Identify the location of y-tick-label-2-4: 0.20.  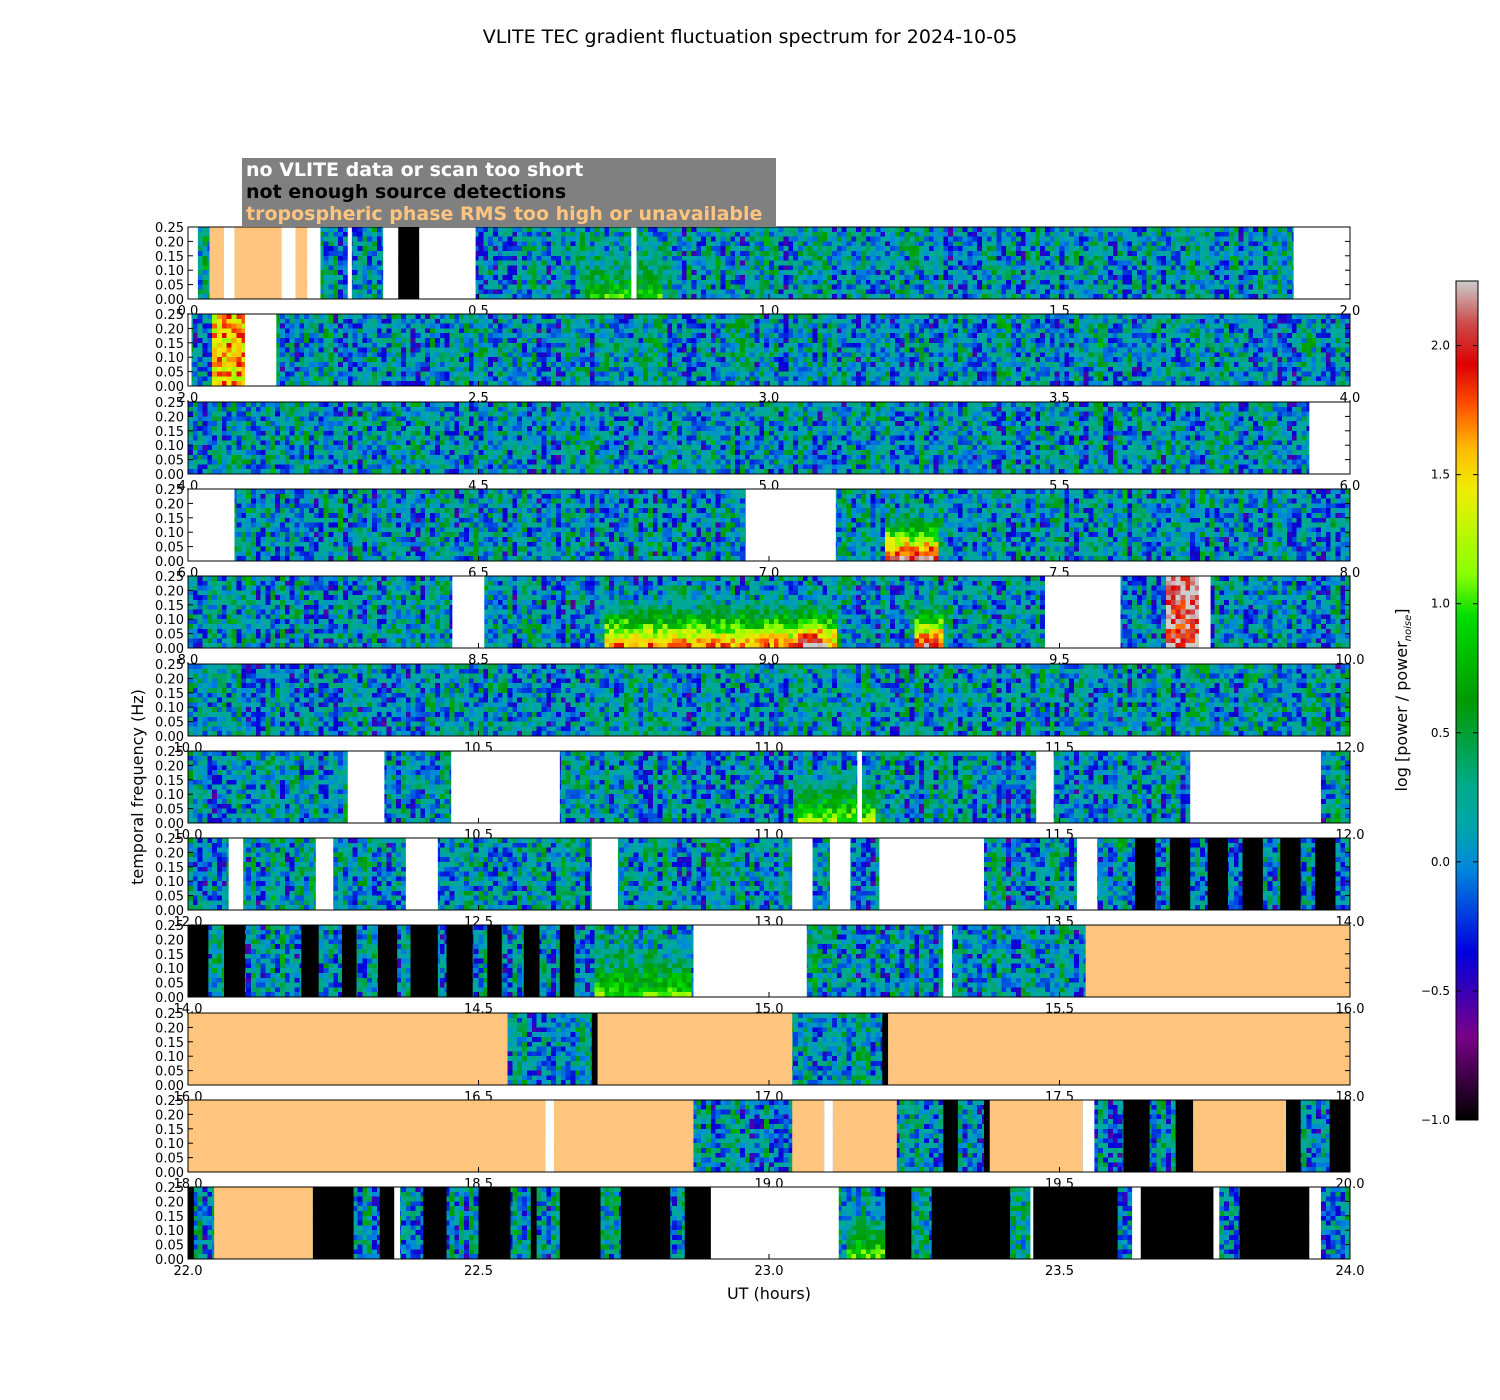
(169, 417).